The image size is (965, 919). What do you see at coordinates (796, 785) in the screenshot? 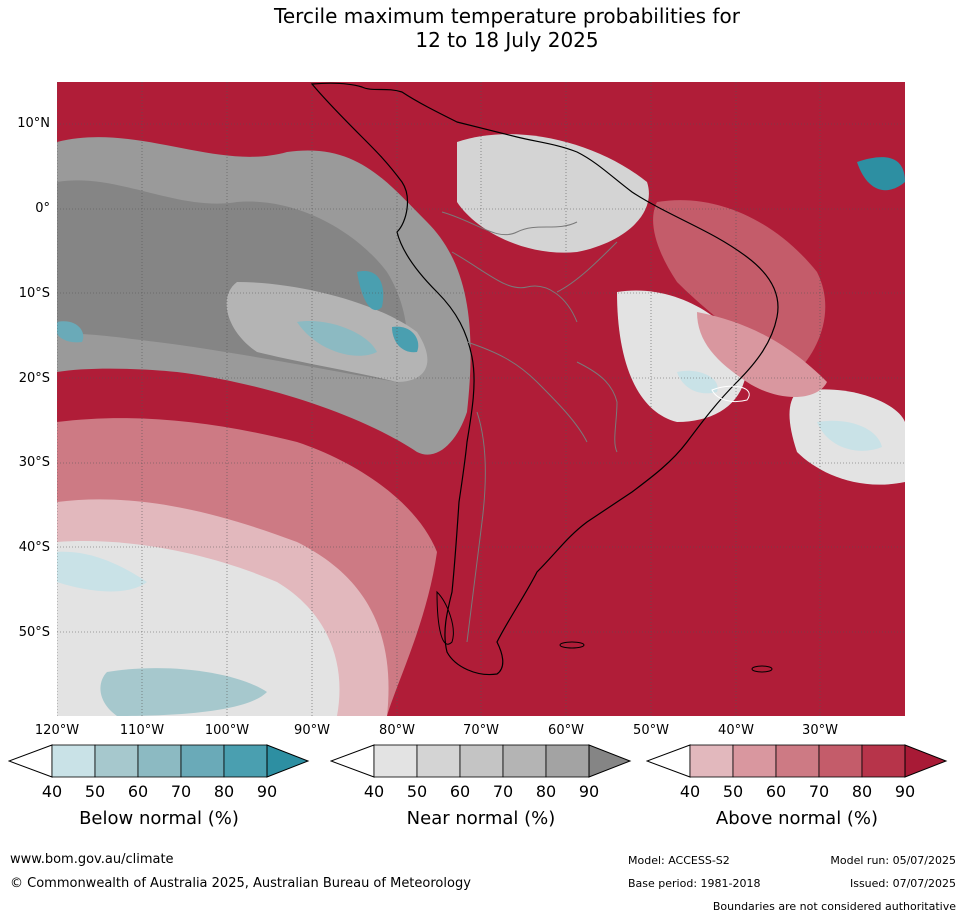
I see `legend-above-normal: 40 50 60 70 80 90 Above normal (%)` at bounding box center [796, 785].